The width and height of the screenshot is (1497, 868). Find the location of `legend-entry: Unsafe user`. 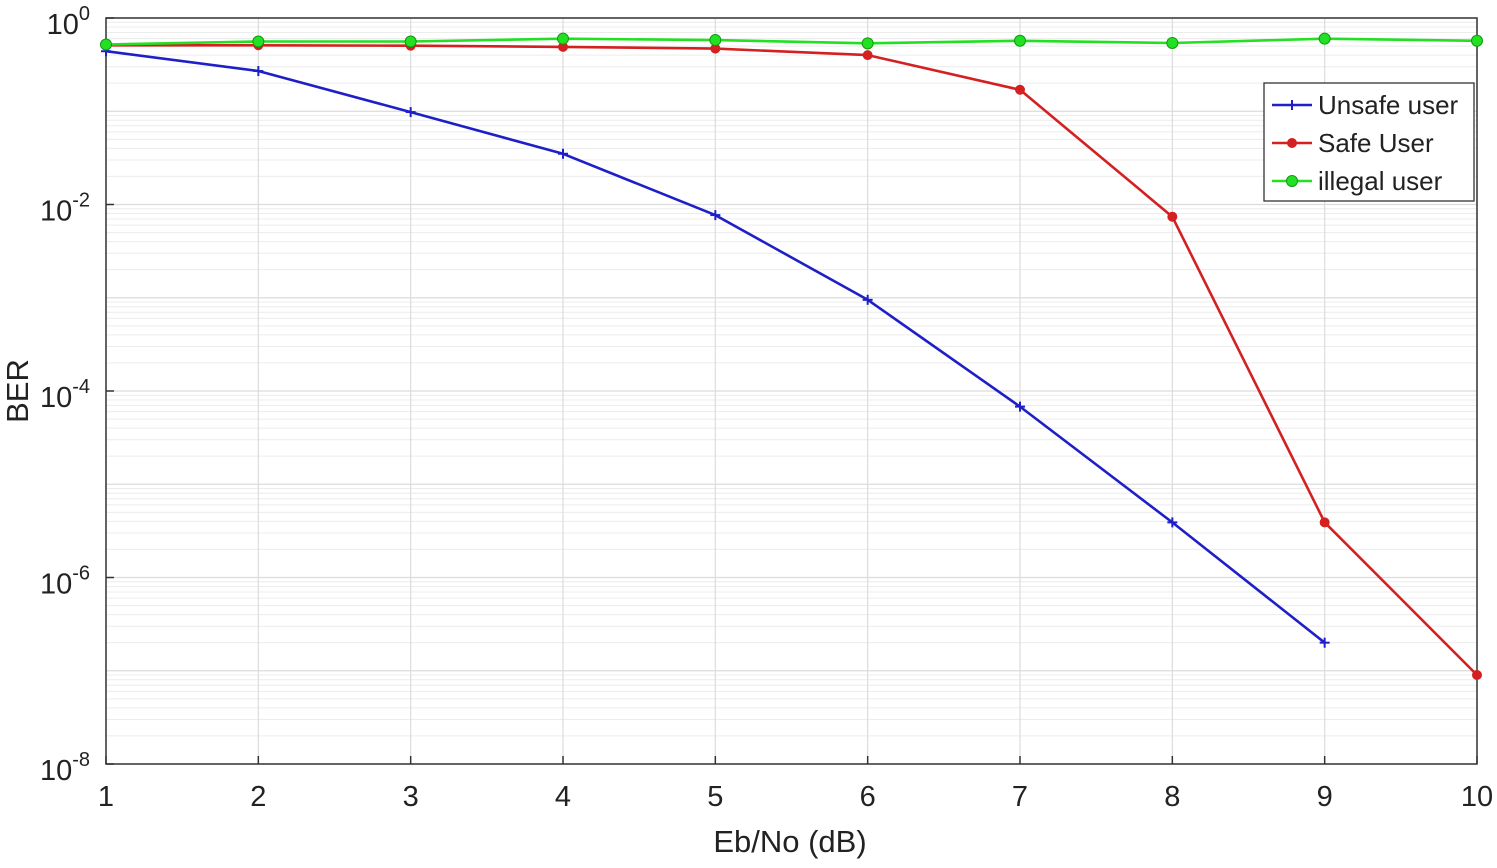

legend-entry: Unsafe user is located at coordinates (1365, 105).